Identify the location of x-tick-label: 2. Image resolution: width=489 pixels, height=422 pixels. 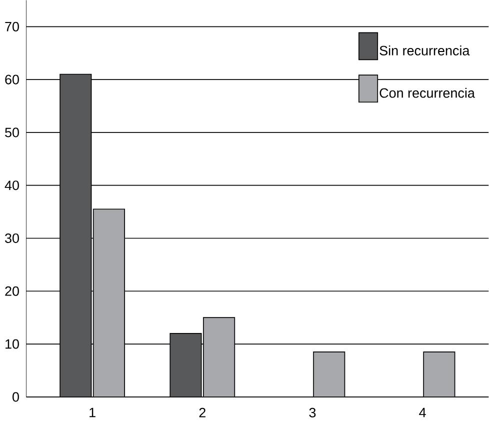
(202, 413).